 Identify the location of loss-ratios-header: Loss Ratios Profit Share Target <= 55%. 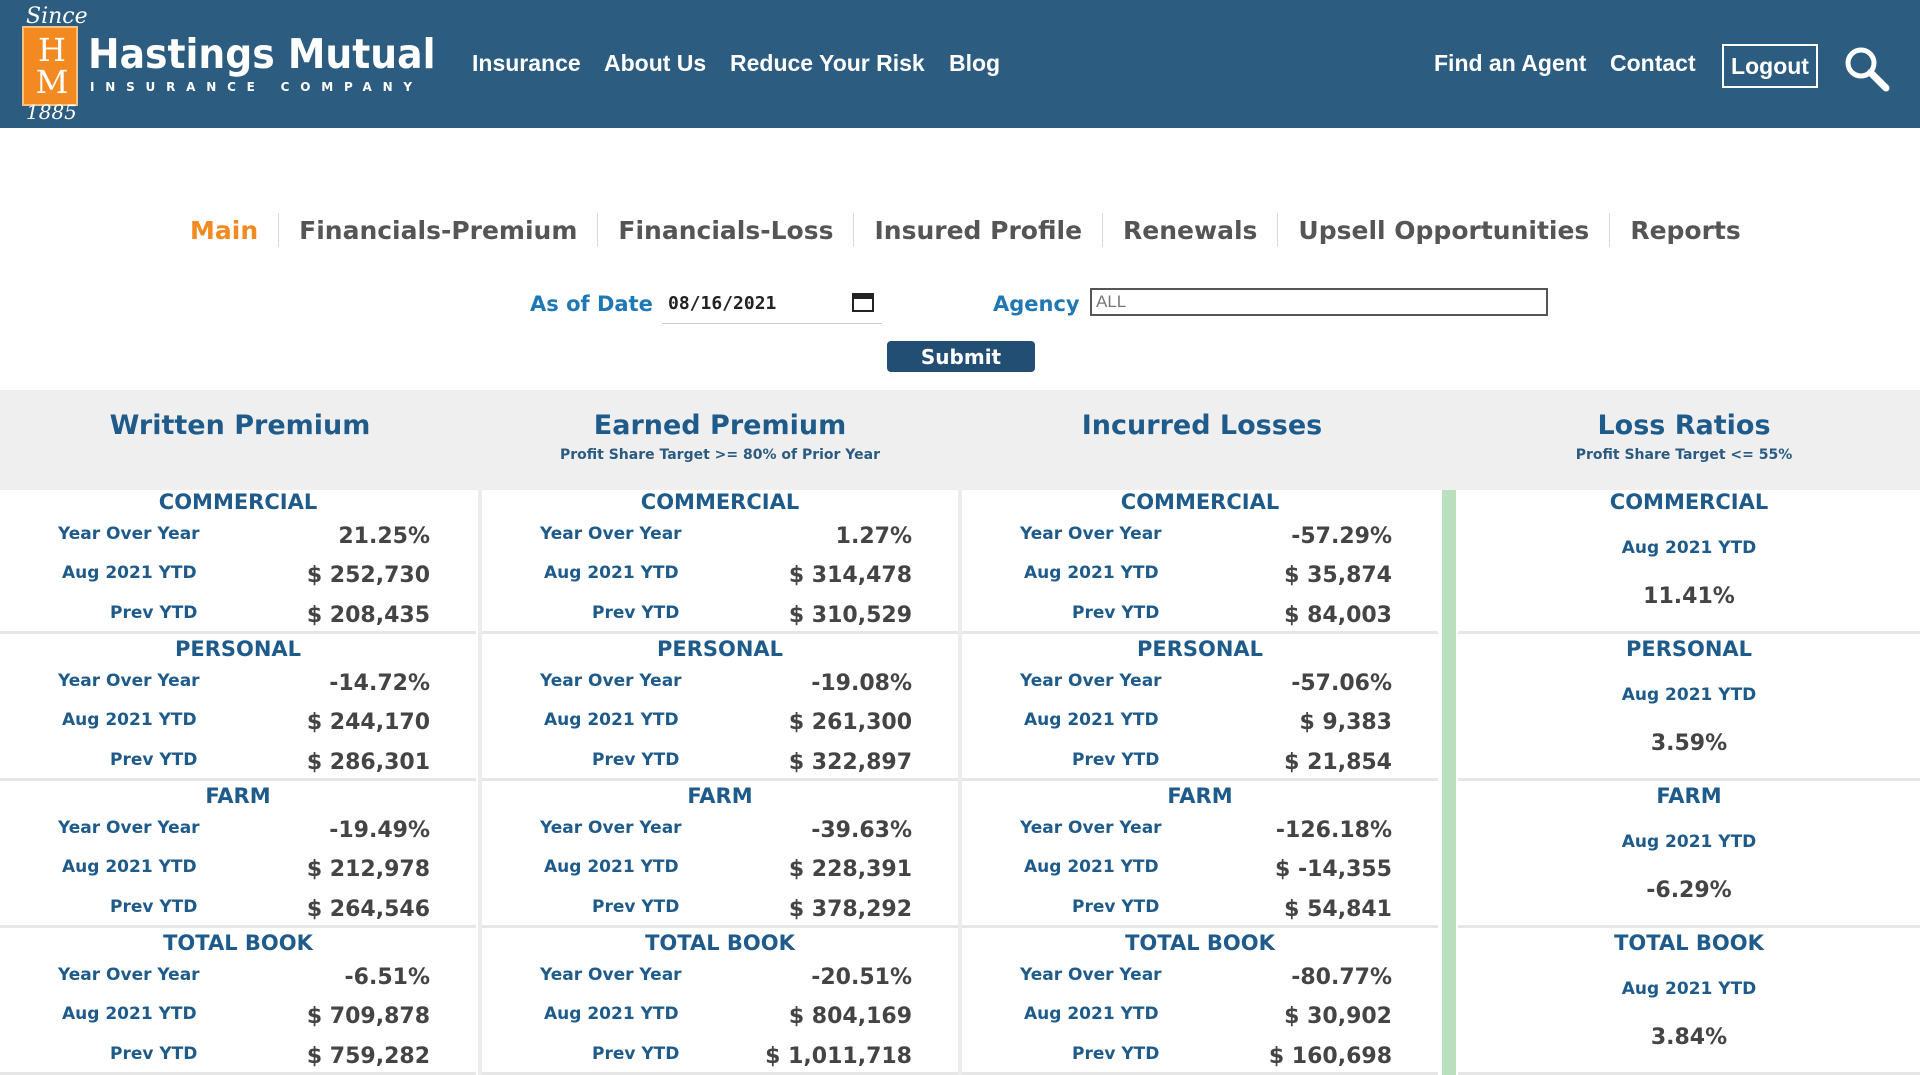
(1682, 436).